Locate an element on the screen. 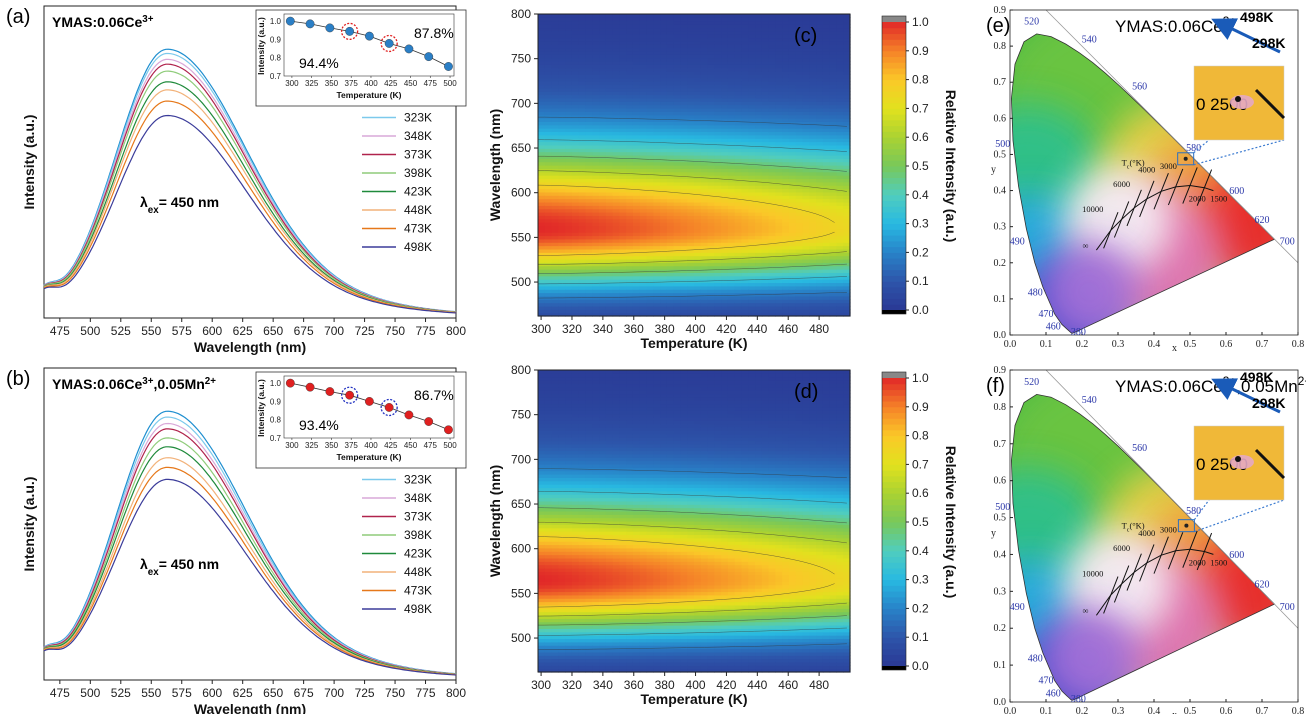  x-tick-label: 320 is located at coordinates (572, 329).